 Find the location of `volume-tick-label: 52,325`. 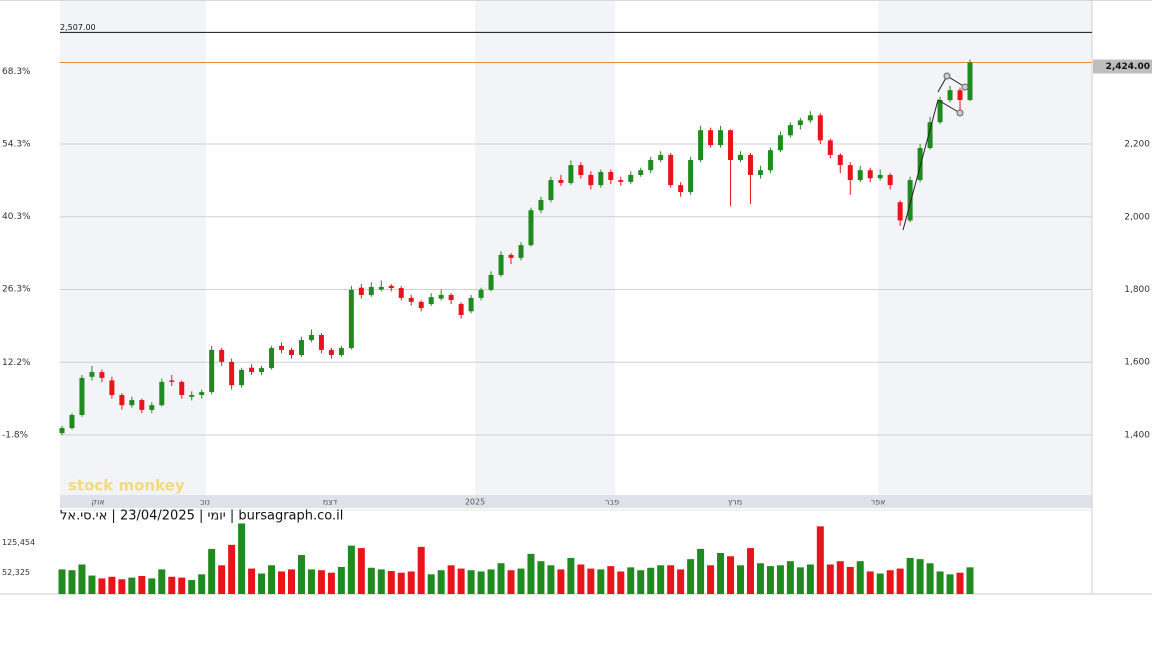

volume-tick-label: 52,325 is located at coordinates (16, 572).